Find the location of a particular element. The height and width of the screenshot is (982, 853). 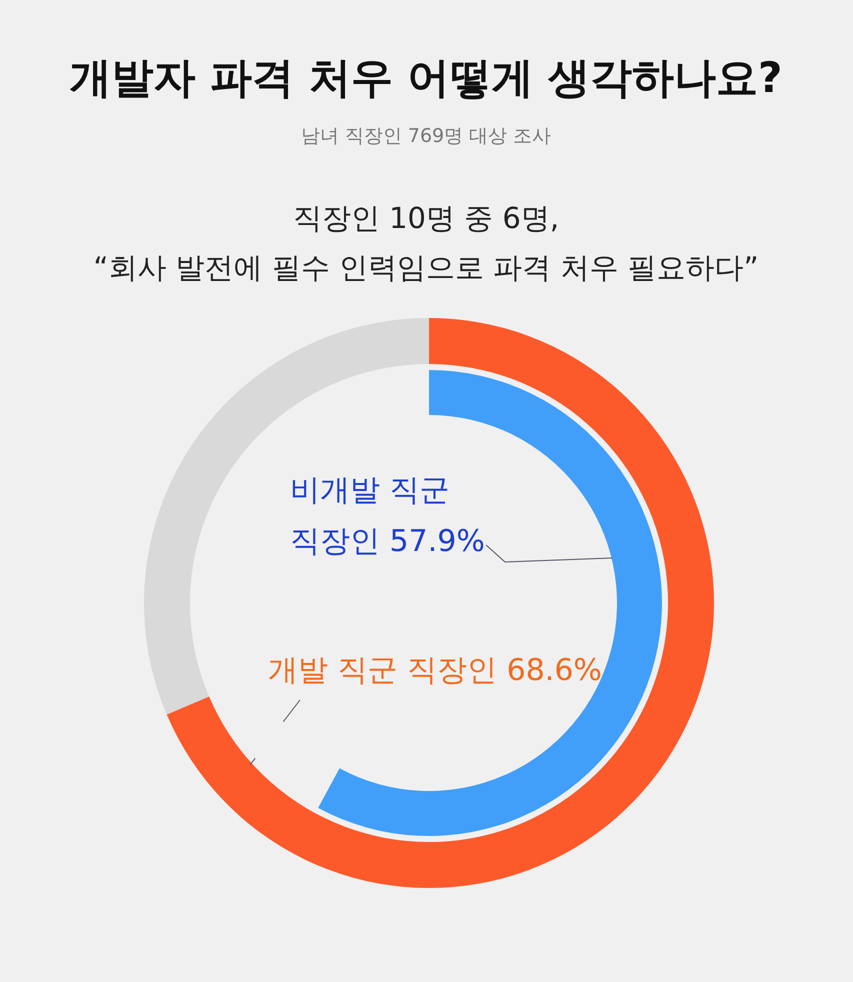

title: 개발자 파격 처우 어떻게 생각하나요? is located at coordinates (426, 77).